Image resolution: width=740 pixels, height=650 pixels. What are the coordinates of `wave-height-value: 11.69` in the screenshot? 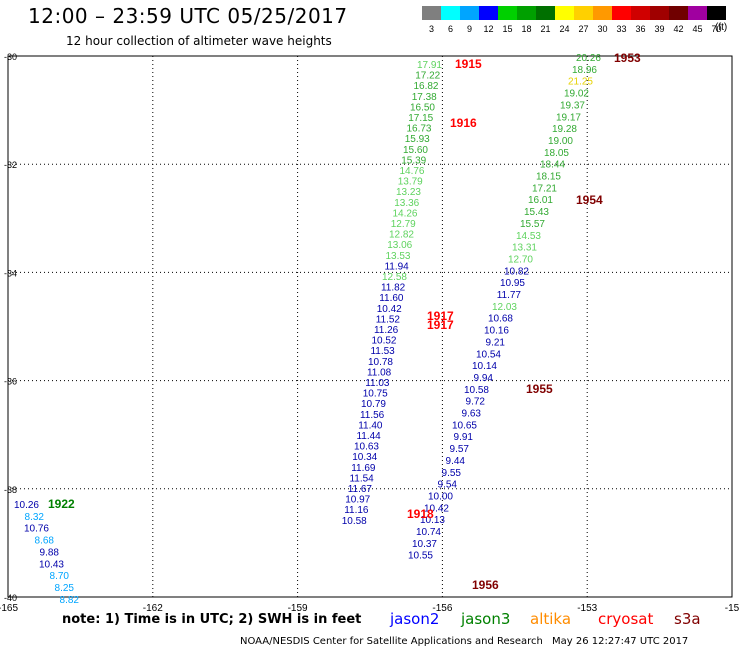 It's located at (363, 468).